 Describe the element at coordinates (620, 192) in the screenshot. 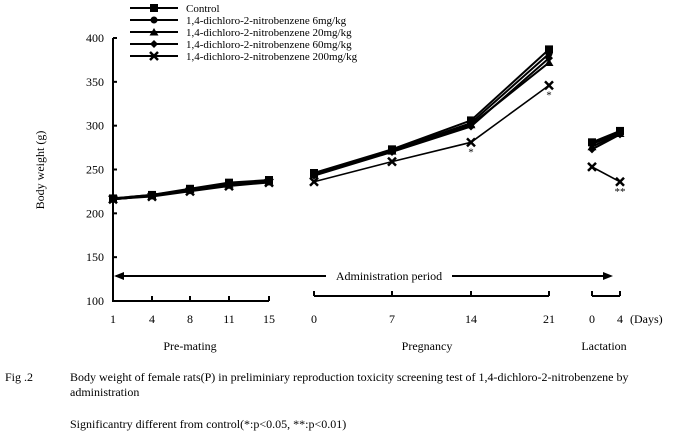

I see `significance-marker: **` at that location.